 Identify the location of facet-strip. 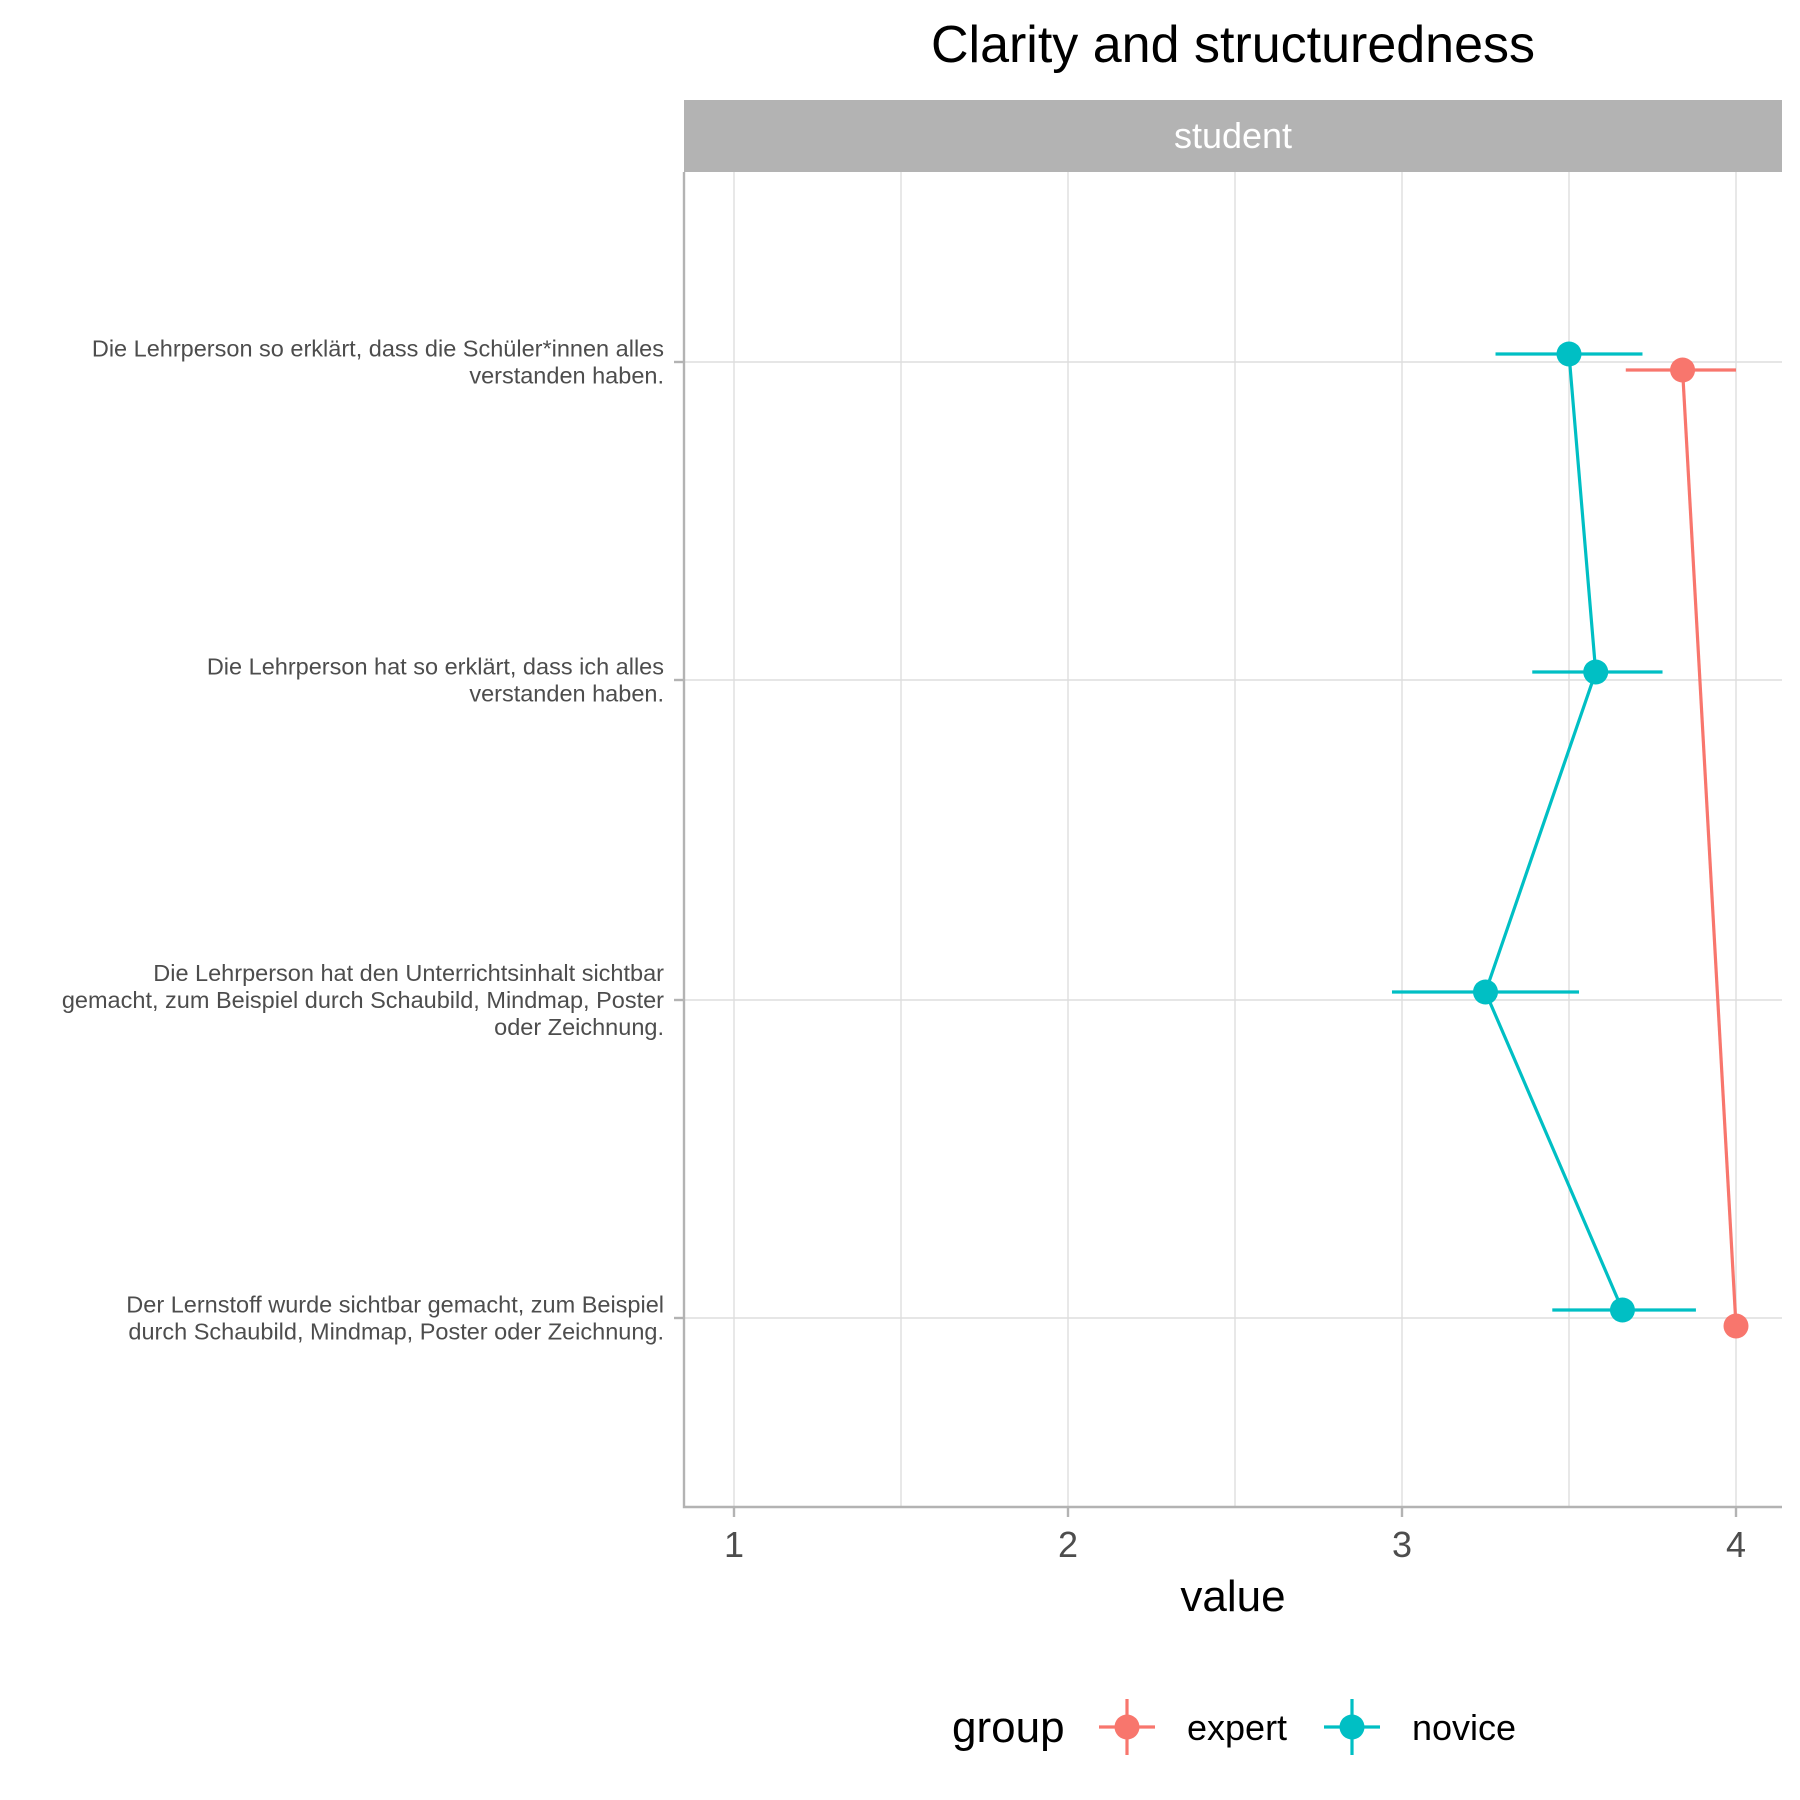
(1233, 136).